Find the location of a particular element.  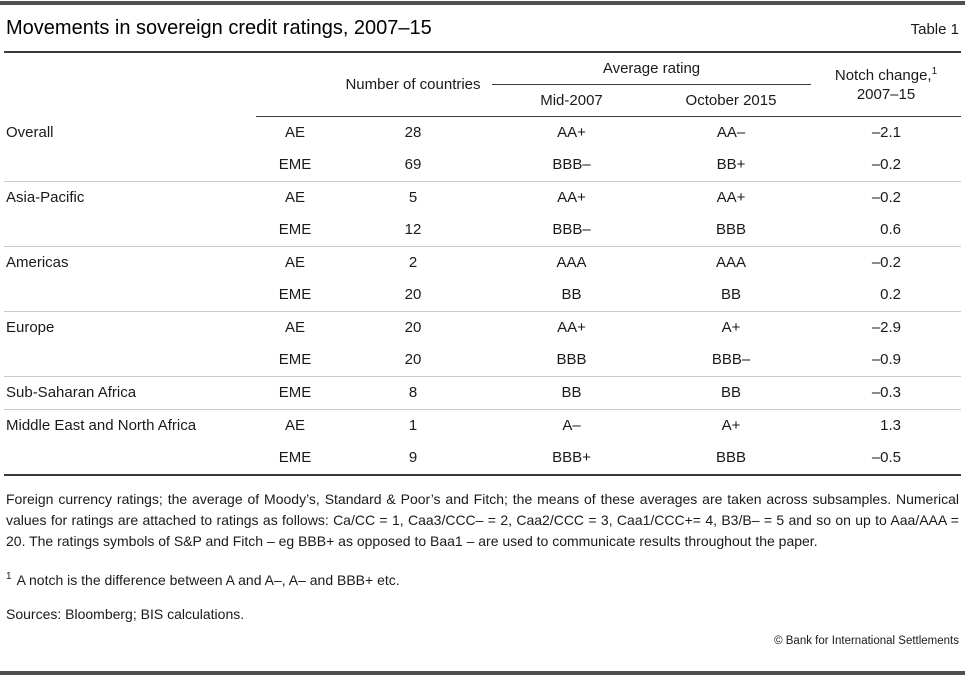

october-2015-cell: AA+ is located at coordinates (731, 197).